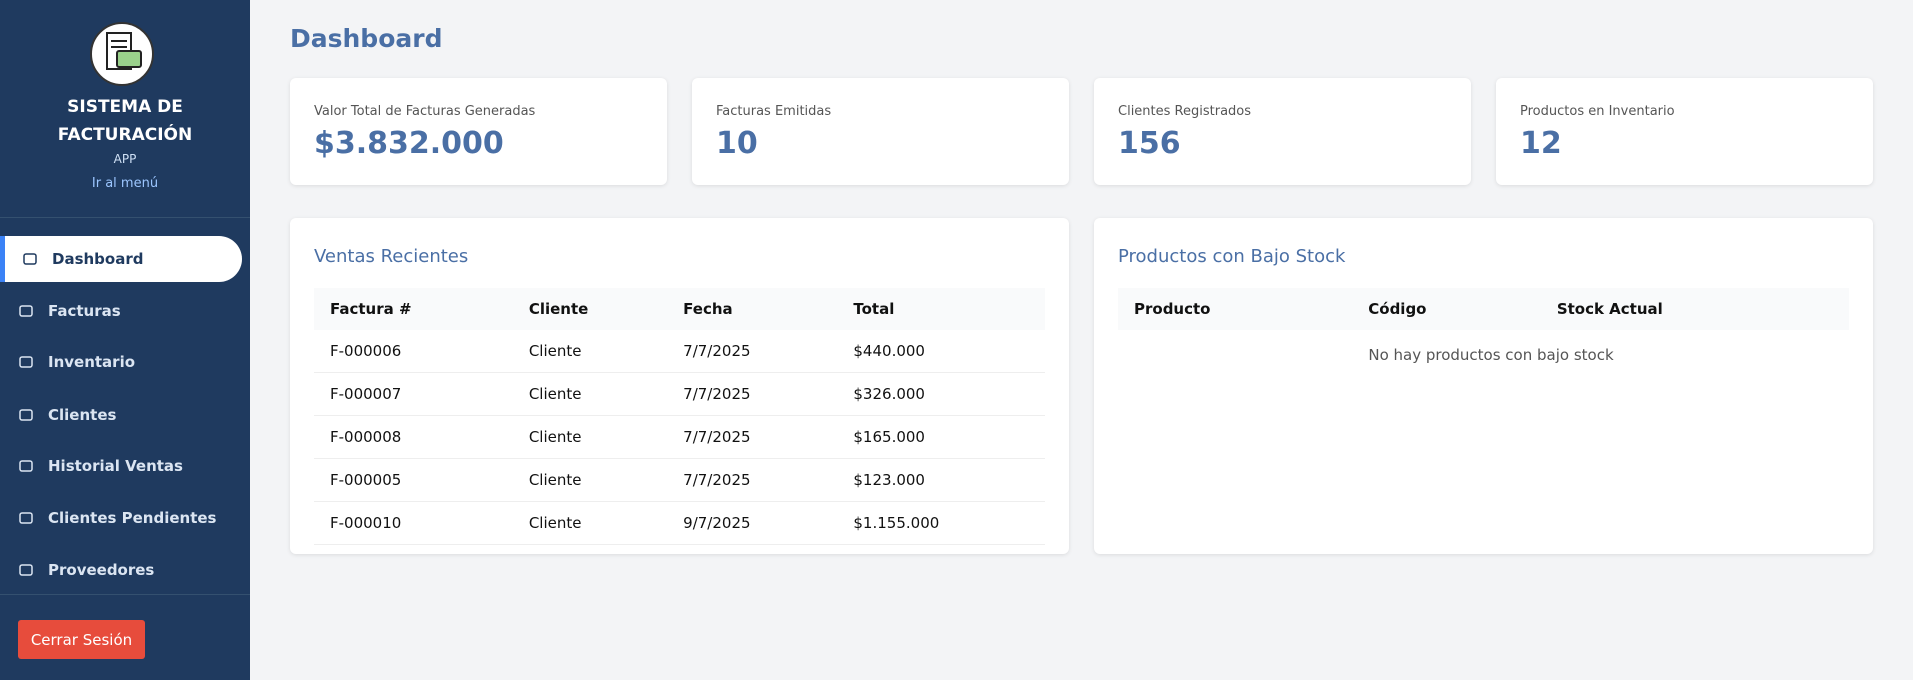 The width and height of the screenshot is (1913, 680). What do you see at coordinates (92, 362) in the screenshot?
I see `nav-label: Inventario` at bounding box center [92, 362].